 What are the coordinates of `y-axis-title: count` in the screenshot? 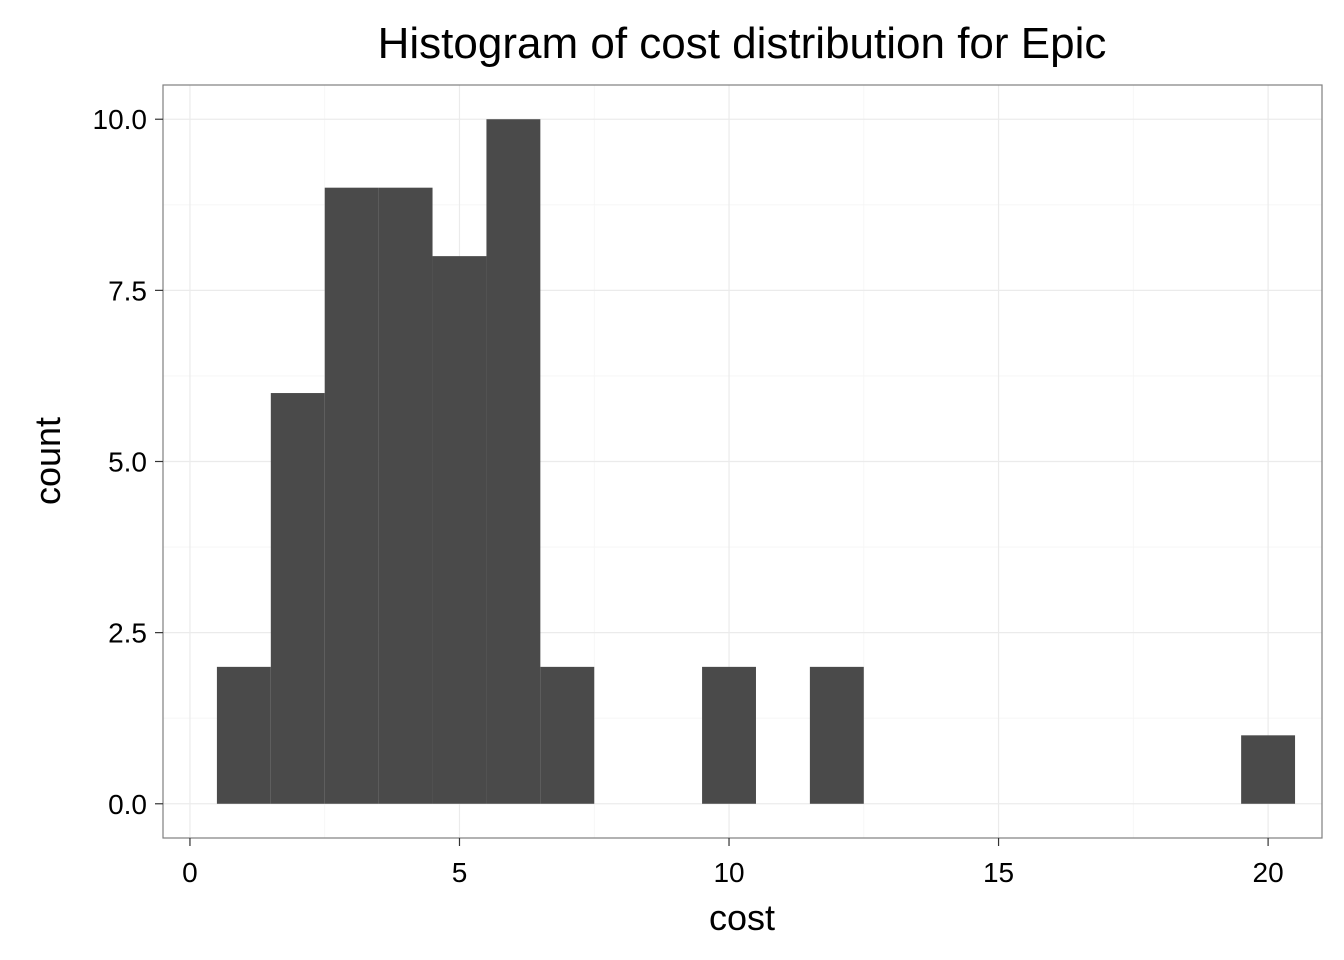 It's located at (47, 461).